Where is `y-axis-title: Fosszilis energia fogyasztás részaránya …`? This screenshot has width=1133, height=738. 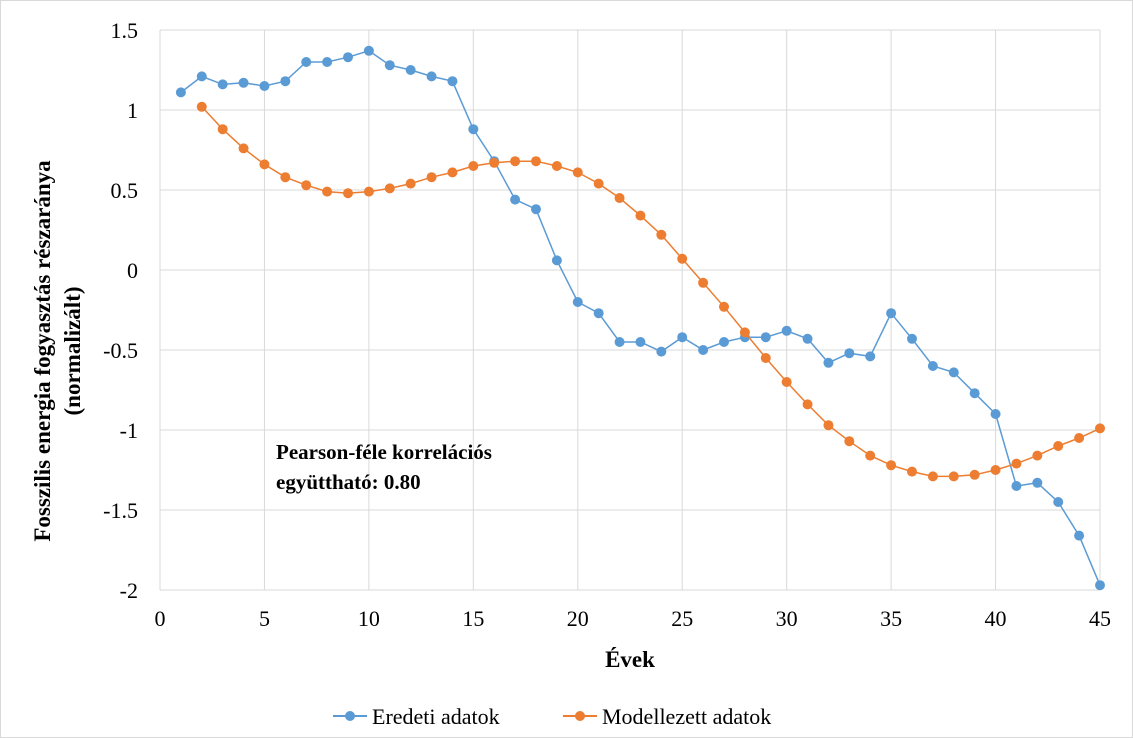 y-axis-title: Fosszilis energia fogyasztás részaránya … is located at coordinates (57, 351).